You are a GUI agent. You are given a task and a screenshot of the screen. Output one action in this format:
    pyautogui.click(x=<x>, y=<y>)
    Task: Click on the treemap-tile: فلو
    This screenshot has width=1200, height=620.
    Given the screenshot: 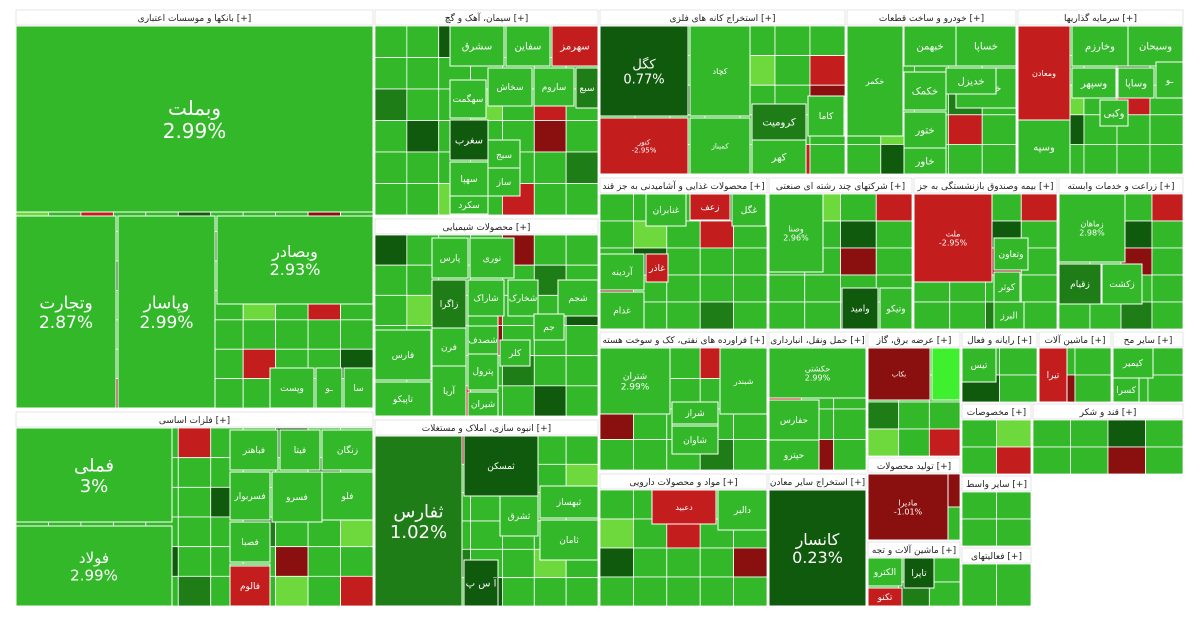 What is the action you would take?
    pyautogui.click(x=347, y=496)
    